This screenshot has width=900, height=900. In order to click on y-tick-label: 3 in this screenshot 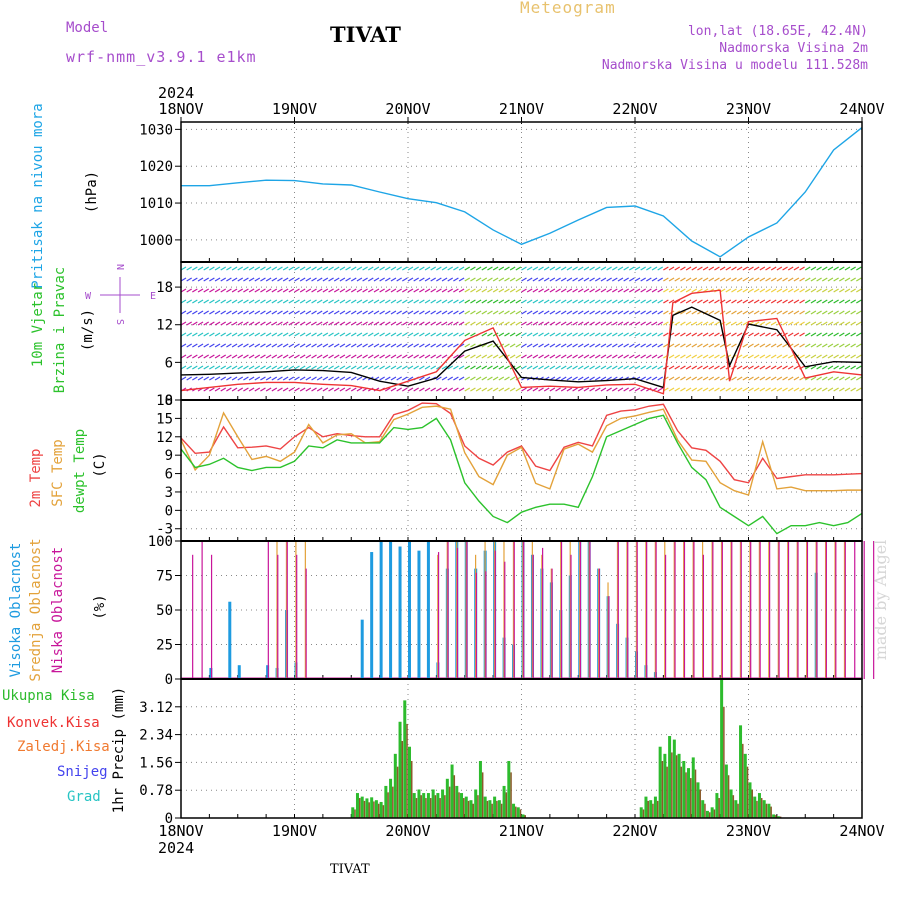, I will do `click(169, 493)`.